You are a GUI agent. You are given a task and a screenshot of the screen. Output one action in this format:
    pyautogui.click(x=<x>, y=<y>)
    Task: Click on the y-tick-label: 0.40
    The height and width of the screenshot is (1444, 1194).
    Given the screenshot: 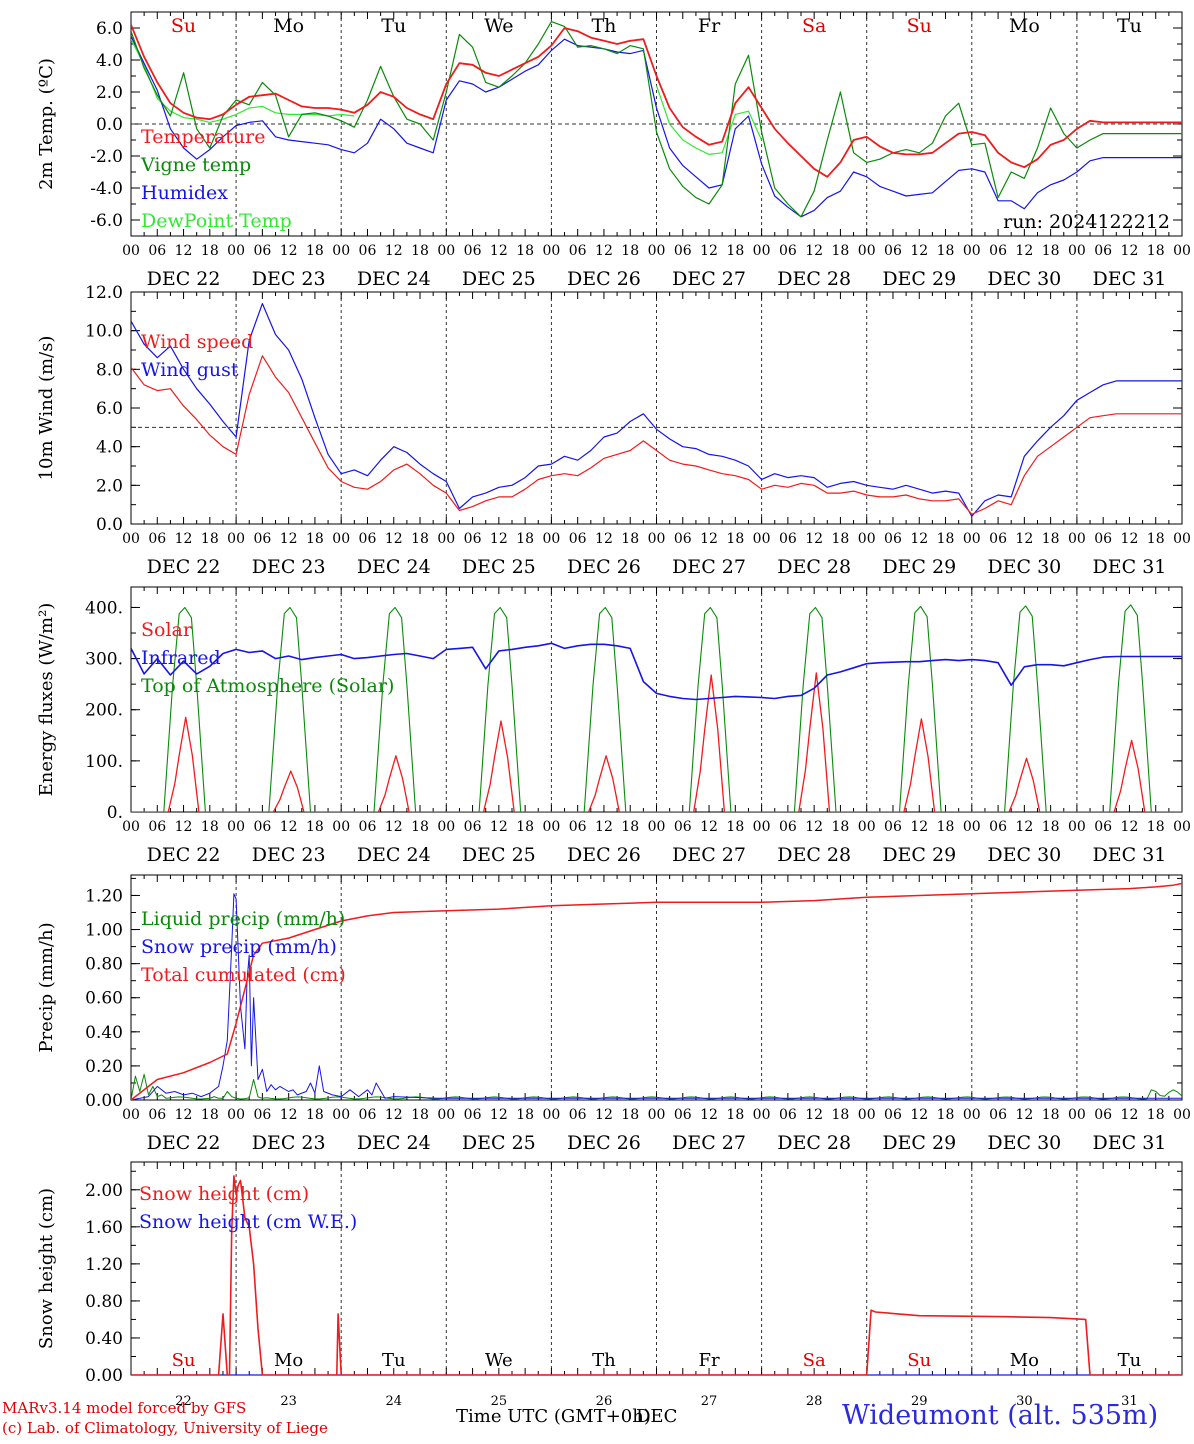 What is the action you would take?
    pyautogui.click(x=104, y=1339)
    